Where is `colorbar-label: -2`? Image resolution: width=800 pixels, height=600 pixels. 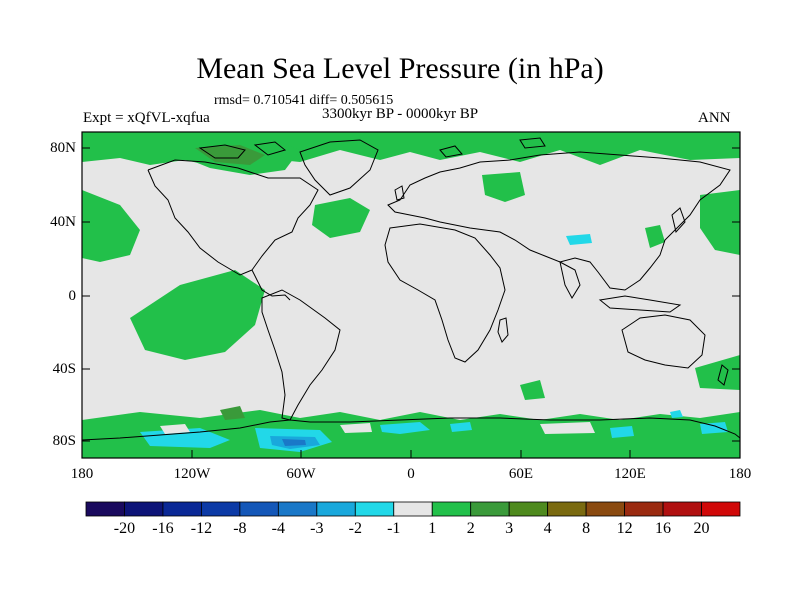 colorbar-label: -2 is located at coordinates (355, 528).